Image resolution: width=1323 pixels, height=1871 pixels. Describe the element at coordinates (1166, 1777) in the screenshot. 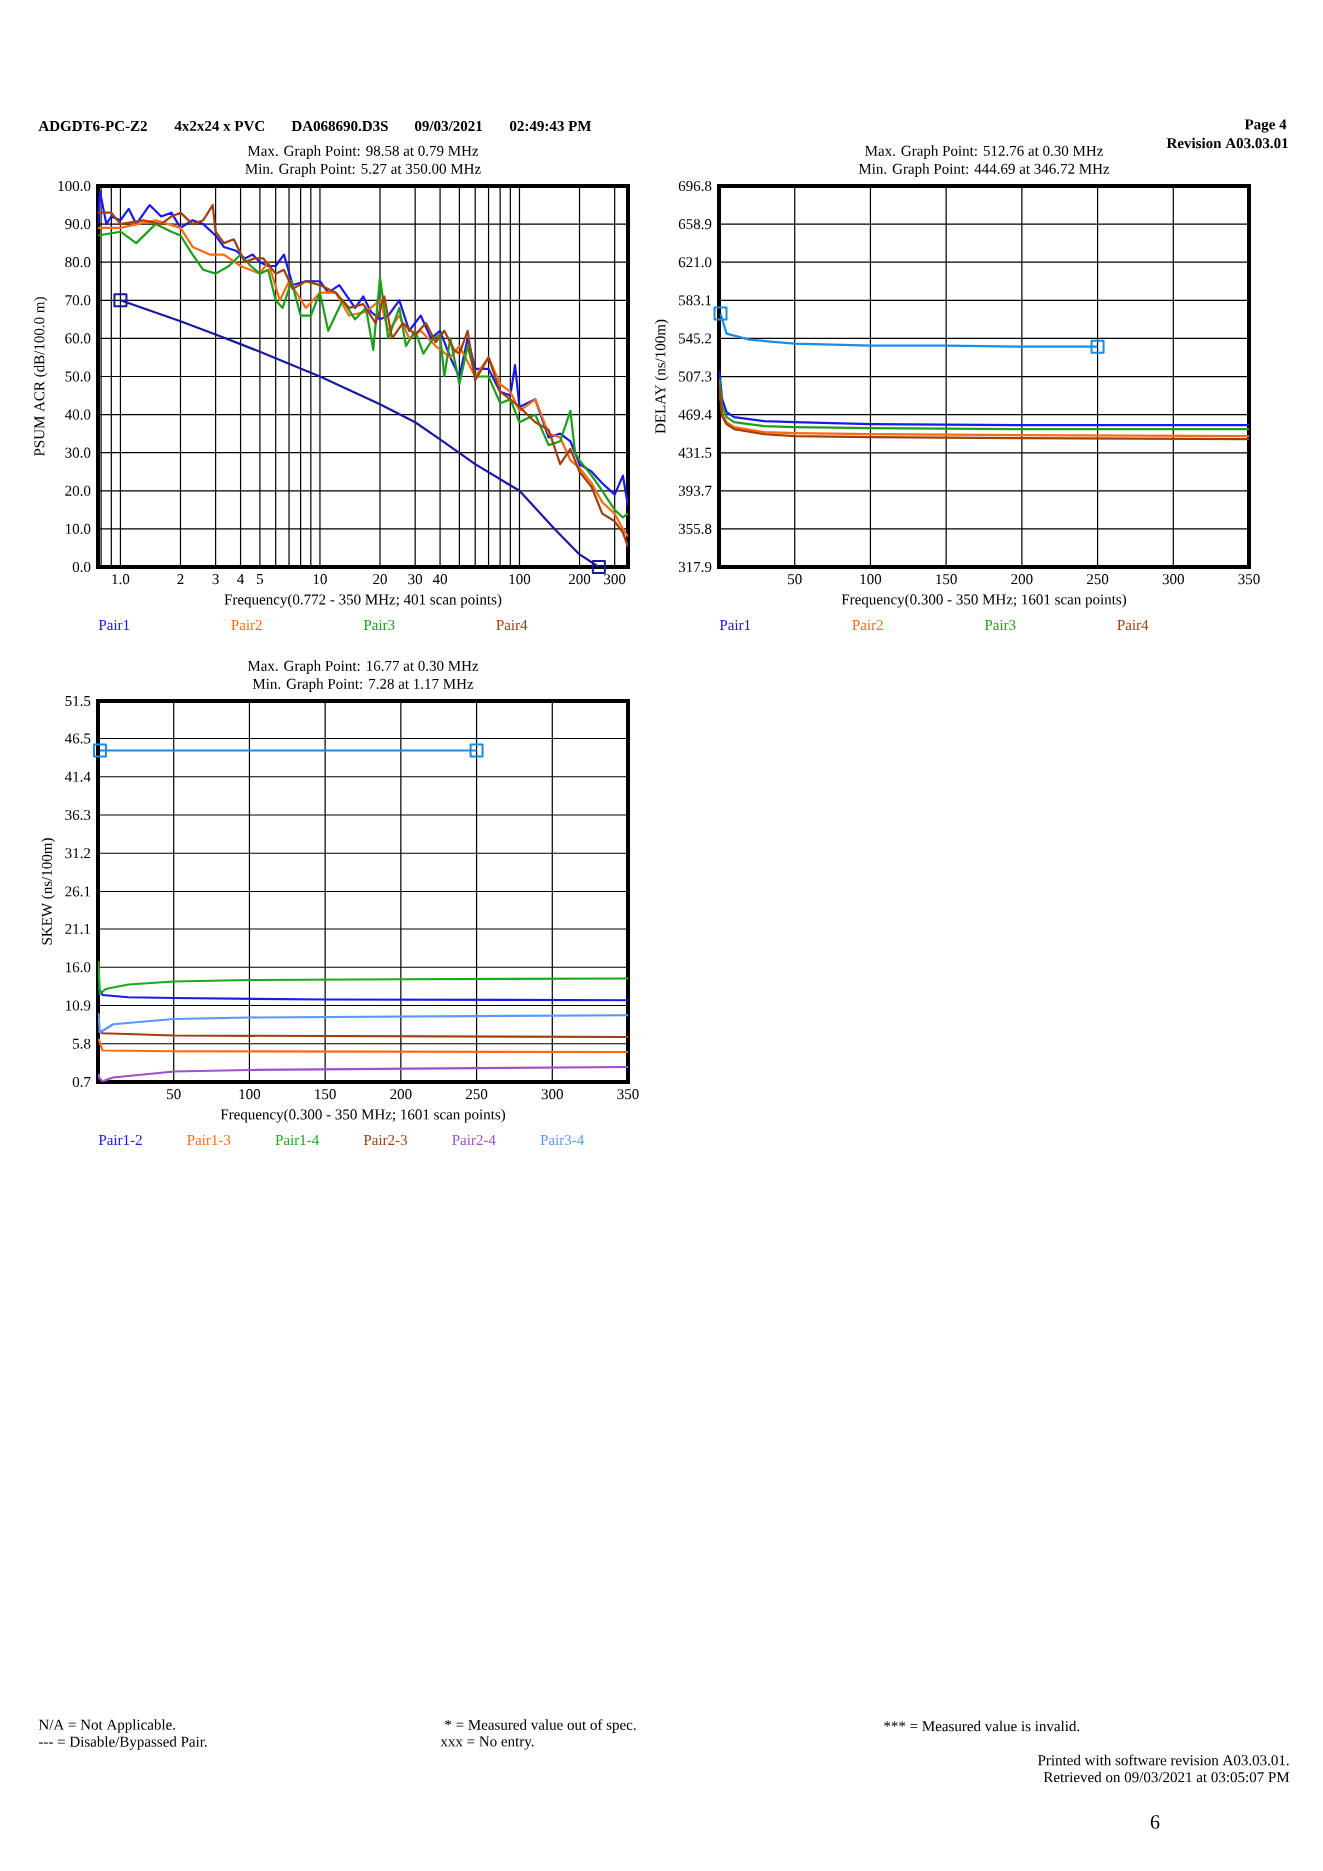

I see `text: Retrieved on 09/03/2021 at 03:05:07 PM` at that location.